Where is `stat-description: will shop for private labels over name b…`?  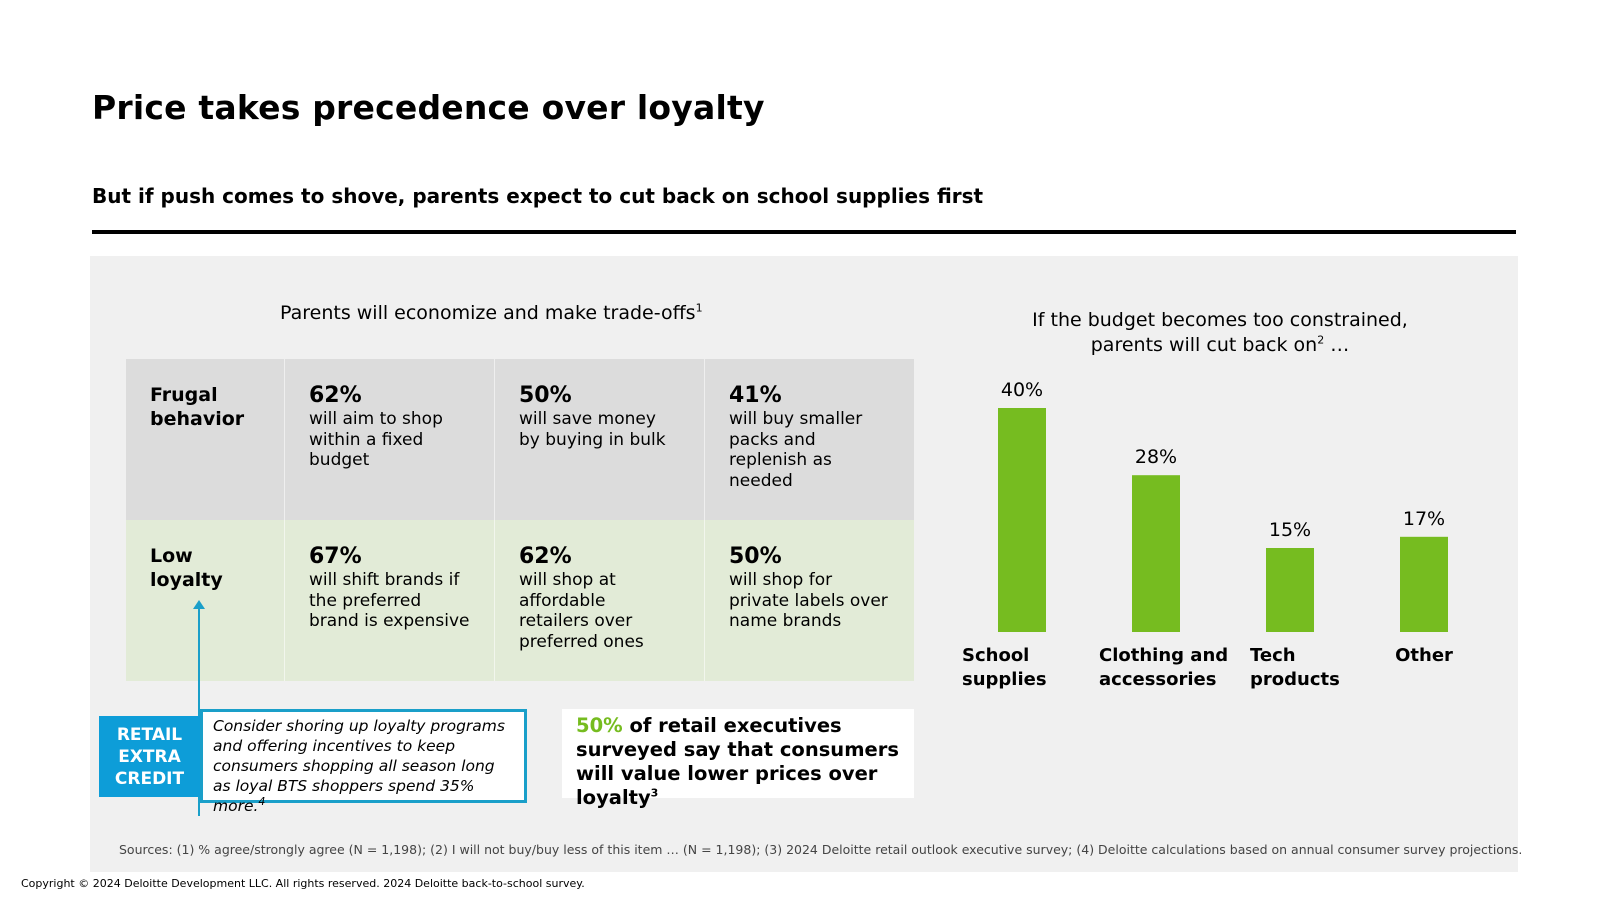
stat-description: will shop for private labels over name b… is located at coordinates (808, 600).